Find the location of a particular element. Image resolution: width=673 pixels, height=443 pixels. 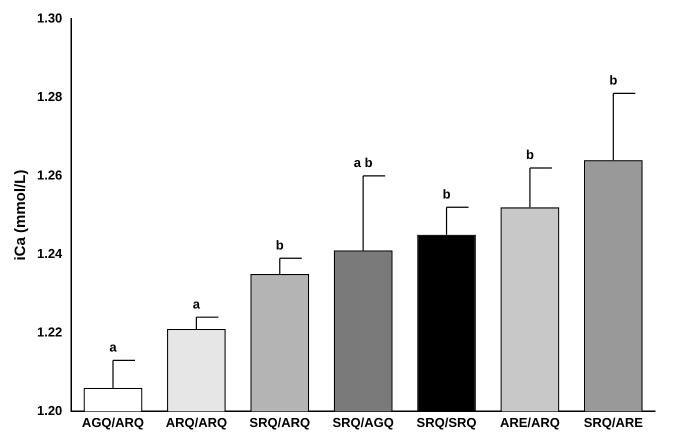

x-tick-label: ARE/ARQ is located at coordinates (530, 422).